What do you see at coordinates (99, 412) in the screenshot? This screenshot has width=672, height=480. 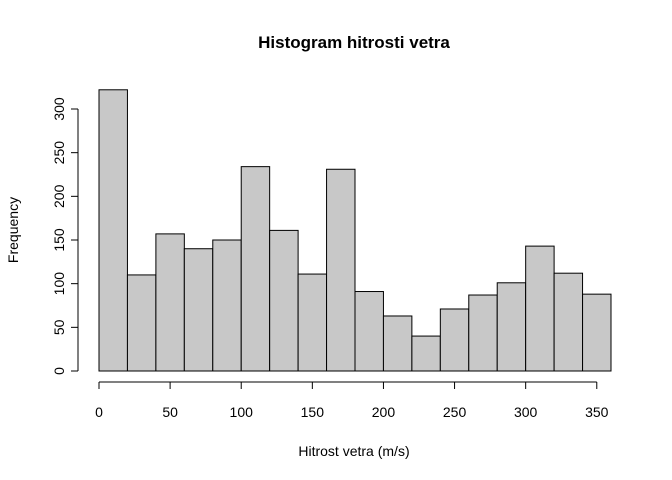 I see `x-tick-label: 0` at bounding box center [99, 412].